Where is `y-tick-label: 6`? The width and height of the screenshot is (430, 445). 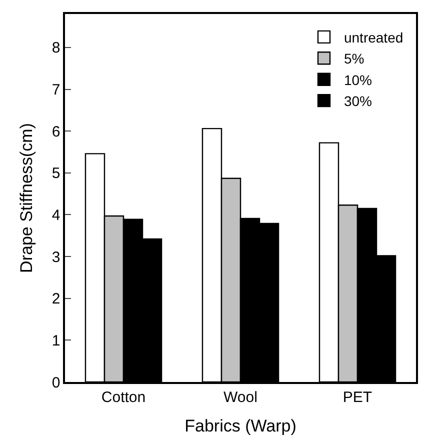 y-tick-label: 6 is located at coordinates (56, 131).